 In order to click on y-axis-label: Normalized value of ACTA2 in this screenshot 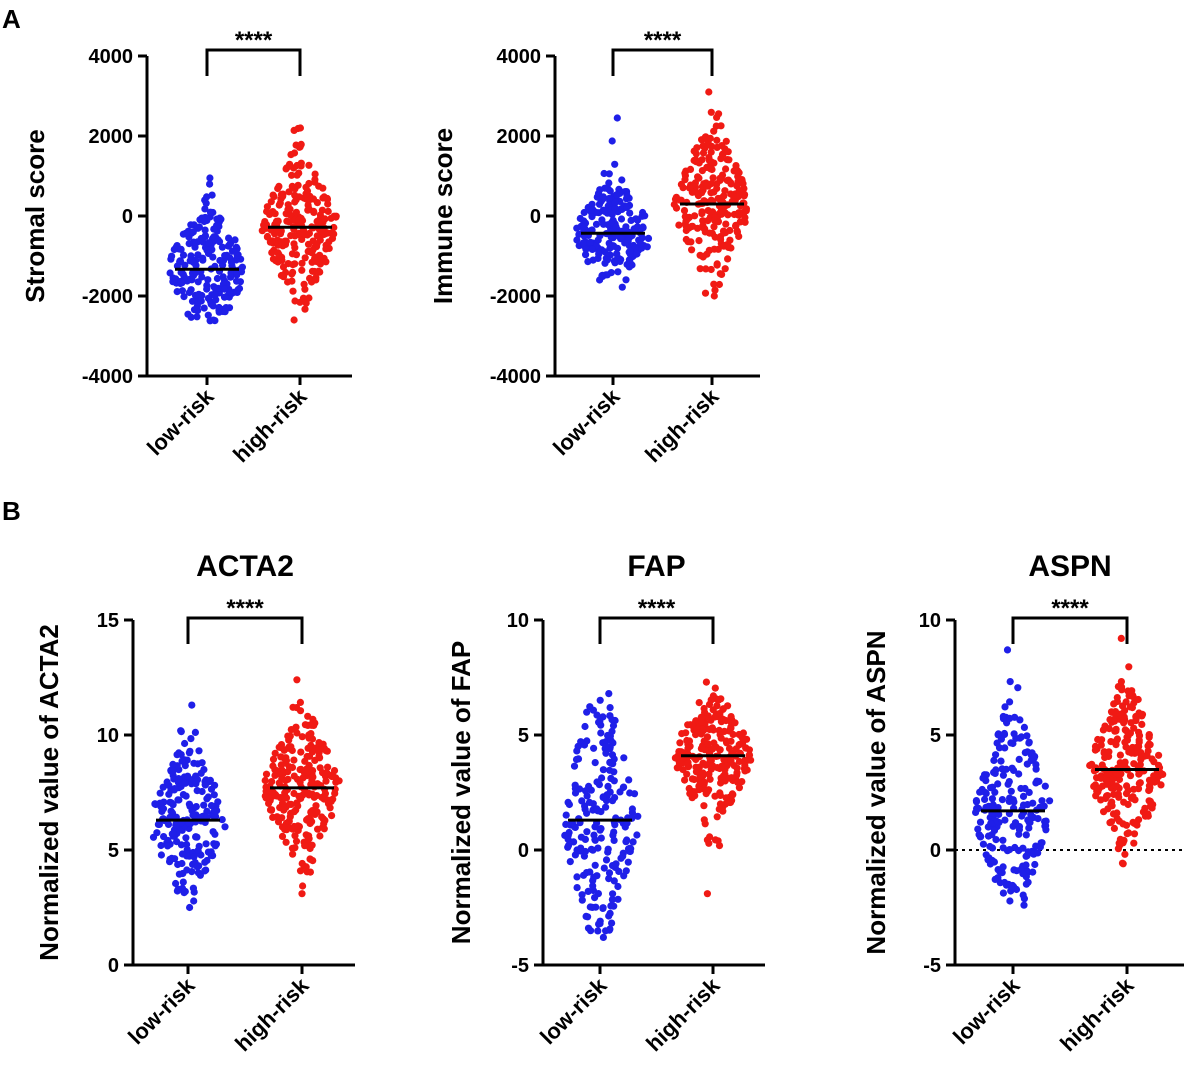, I will do `click(49, 792)`.